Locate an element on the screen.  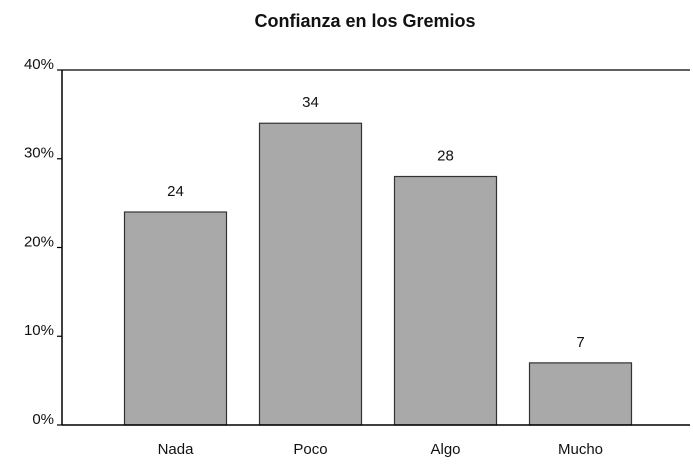
y-tick-label: 20% is located at coordinates (39, 241).